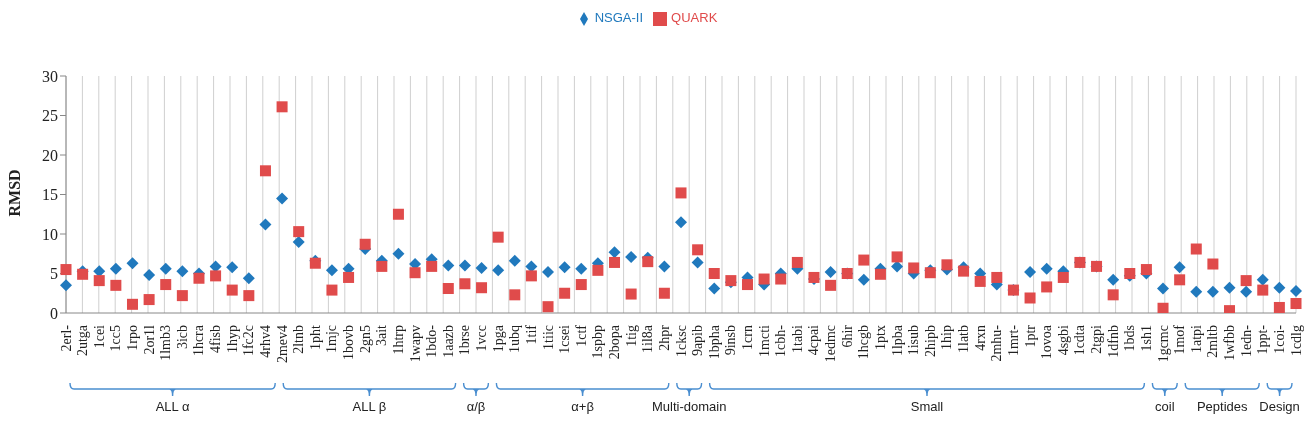 This screenshot has width=1312, height=425. What do you see at coordinates (947, 337) in the screenshot?
I see `x-tick-label: 1hip` at bounding box center [947, 337].